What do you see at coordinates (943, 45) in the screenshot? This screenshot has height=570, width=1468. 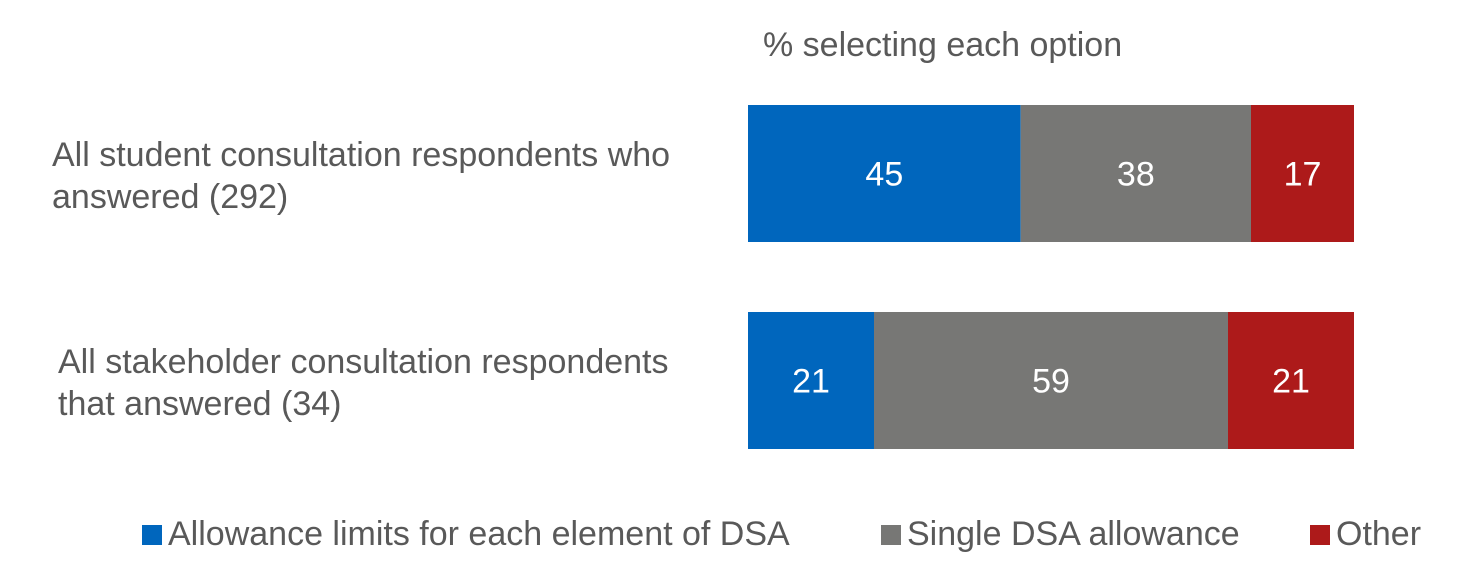 I see `axis-title: % selecting each option` at bounding box center [943, 45].